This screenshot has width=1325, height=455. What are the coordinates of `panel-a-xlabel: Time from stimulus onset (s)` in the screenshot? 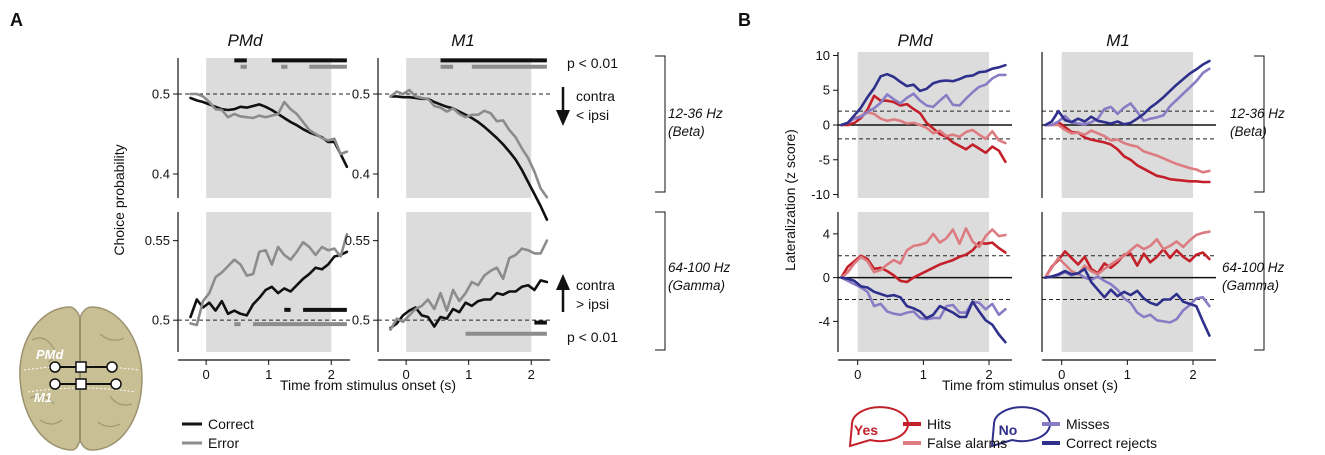 It's located at (368, 385).